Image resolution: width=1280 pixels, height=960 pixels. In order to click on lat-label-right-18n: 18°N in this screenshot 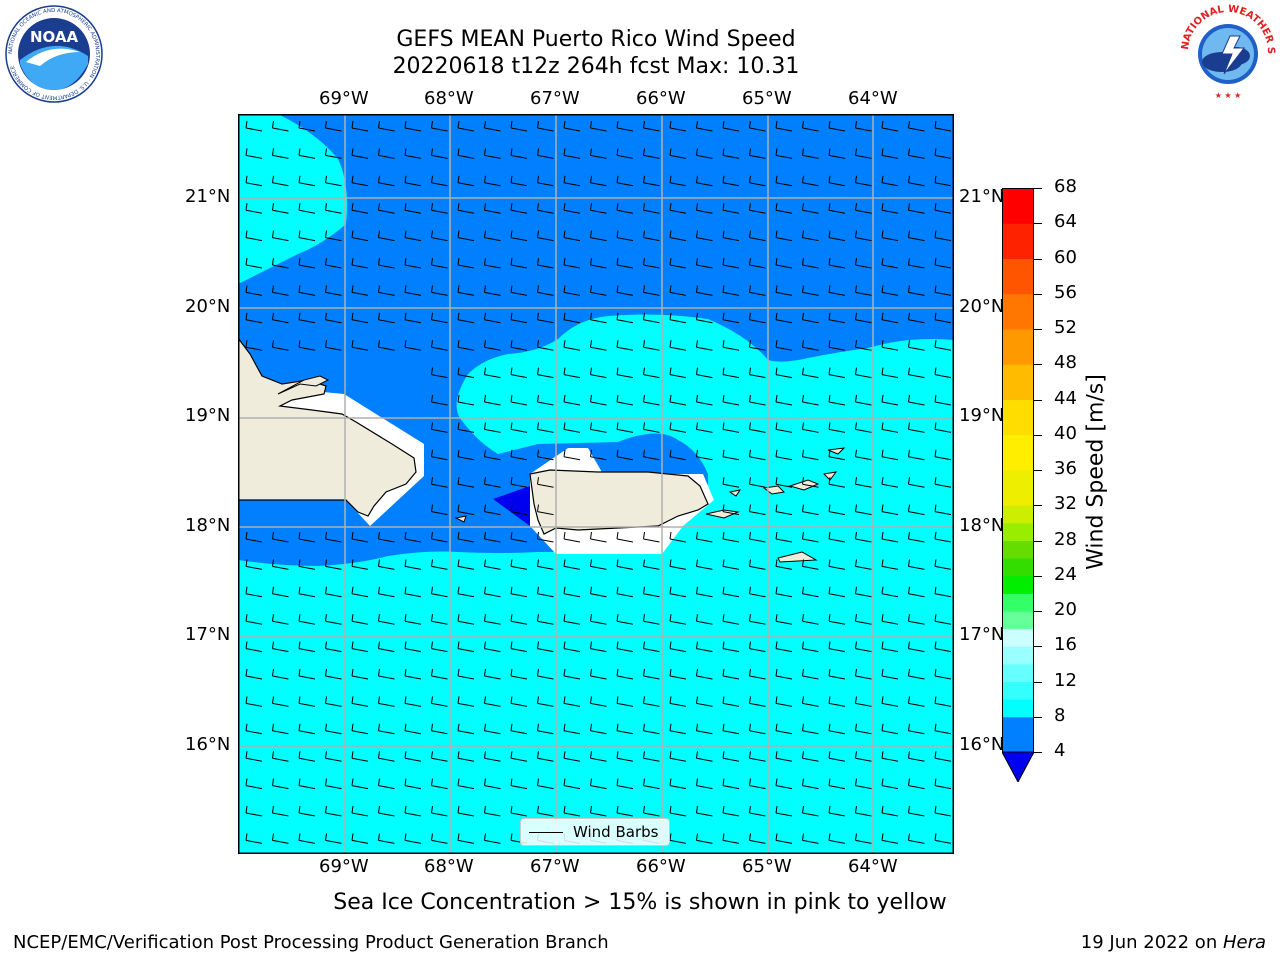, I will do `click(982, 525)`.